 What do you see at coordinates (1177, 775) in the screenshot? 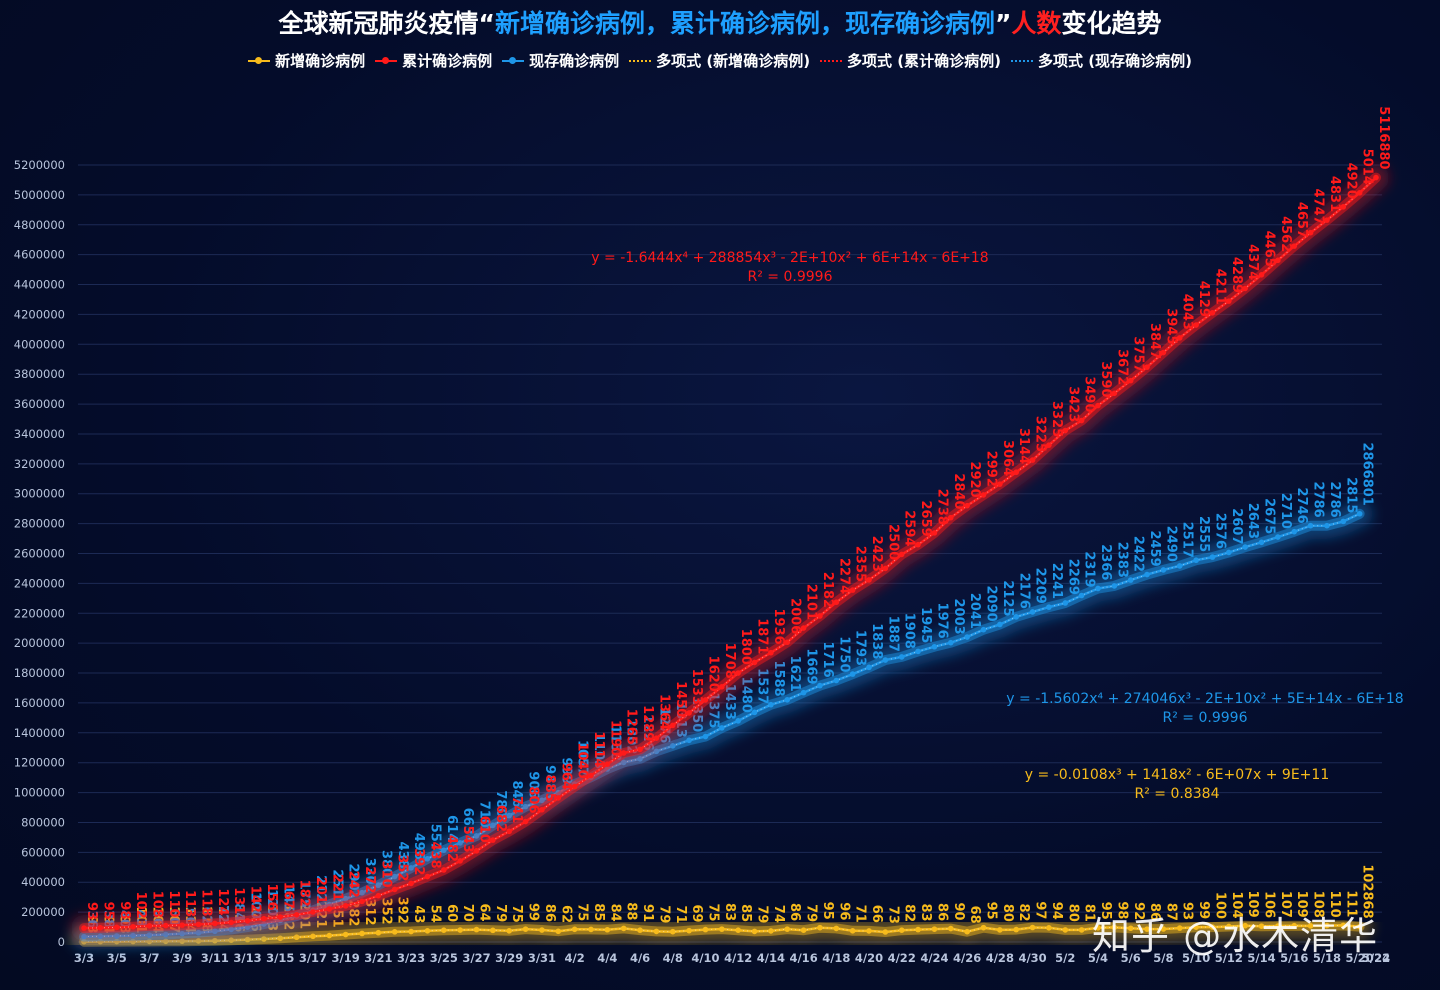
I see `trendline-equation-new: y = -0.0108x³ + 1418x² - 6E+07x + 9E+11` at bounding box center [1177, 775].